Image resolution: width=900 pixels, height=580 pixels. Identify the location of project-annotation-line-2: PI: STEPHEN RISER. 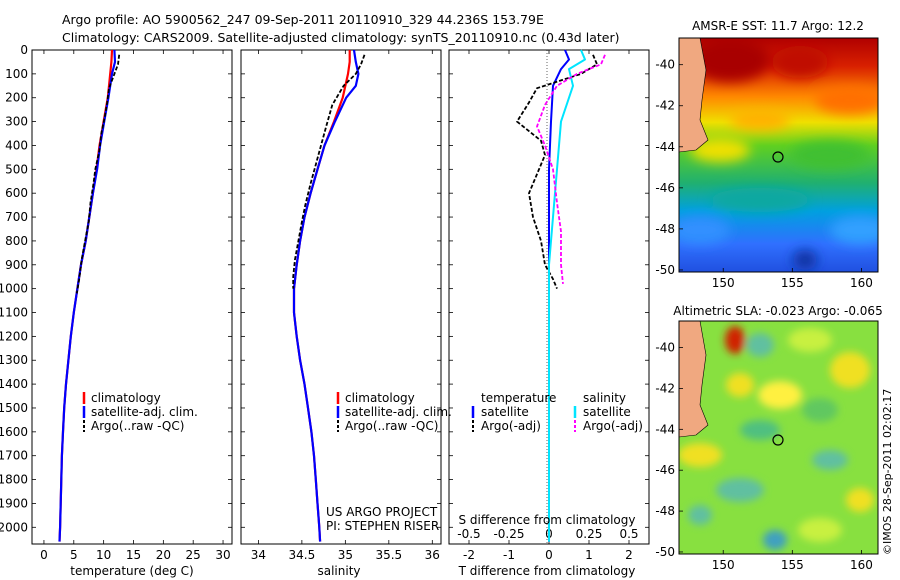
(382, 526).